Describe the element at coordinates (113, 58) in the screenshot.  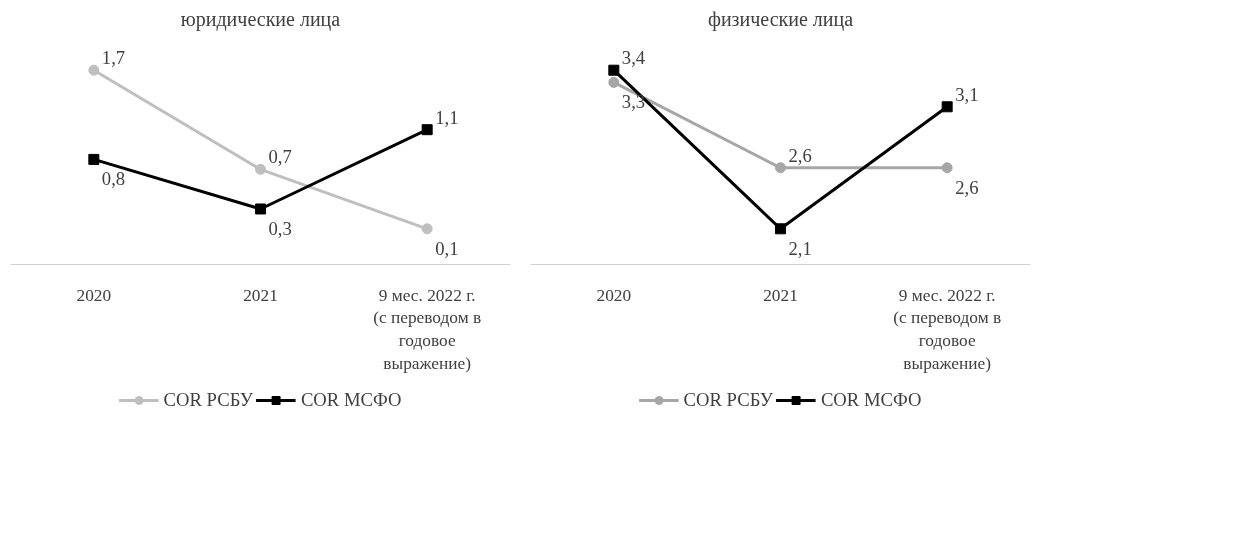
I see `data-label: 1,7` at that location.